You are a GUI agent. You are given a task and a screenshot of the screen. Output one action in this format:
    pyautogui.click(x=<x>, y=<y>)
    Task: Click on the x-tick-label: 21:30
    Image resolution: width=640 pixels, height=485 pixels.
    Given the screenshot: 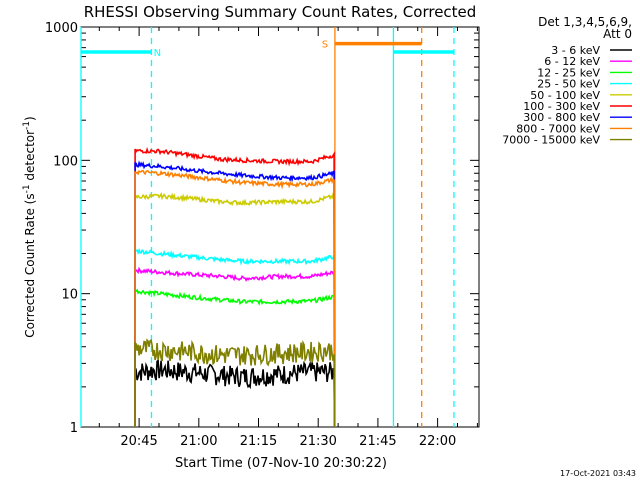 What is the action you would take?
    pyautogui.click(x=317, y=441)
    